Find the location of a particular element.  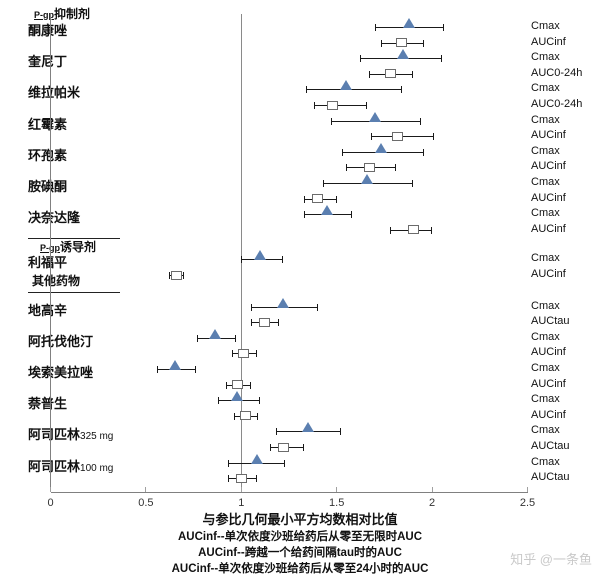

drug-label: 埃索美拉唑 is located at coordinates (60, 372).